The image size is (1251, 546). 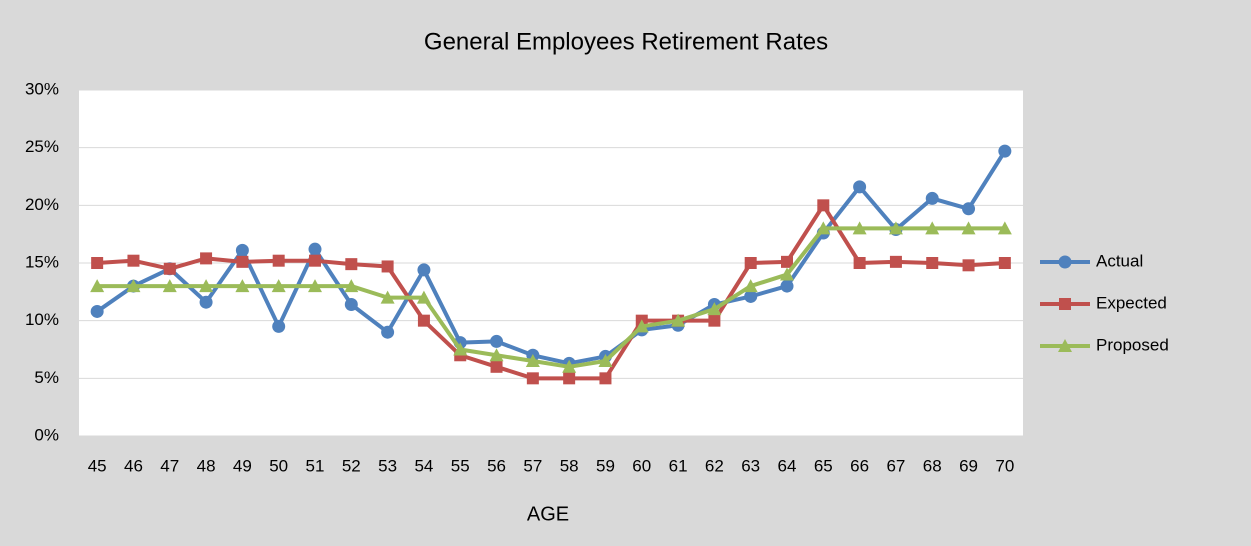 What do you see at coordinates (1132, 344) in the screenshot?
I see `legend-label: Proposed` at bounding box center [1132, 344].